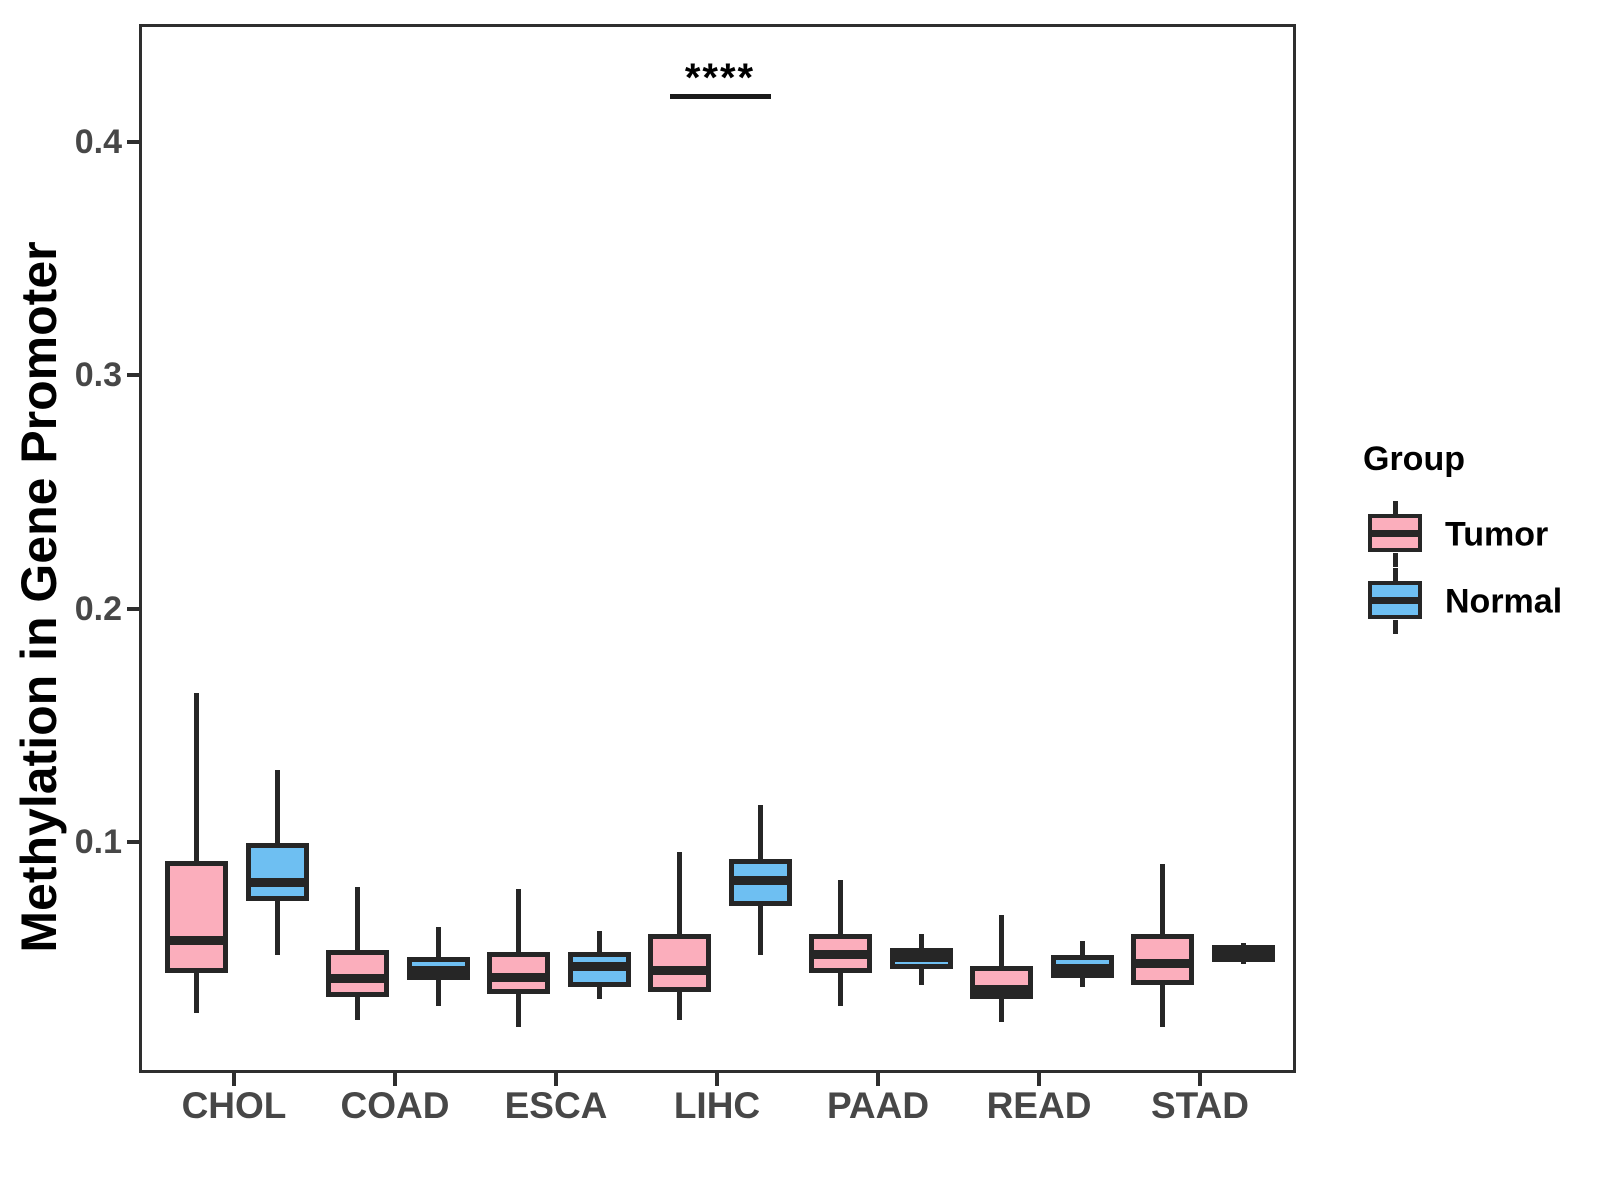 The image size is (1600, 1200). What do you see at coordinates (679, 971) in the screenshot?
I see `median-lihc-tumor` at bounding box center [679, 971].